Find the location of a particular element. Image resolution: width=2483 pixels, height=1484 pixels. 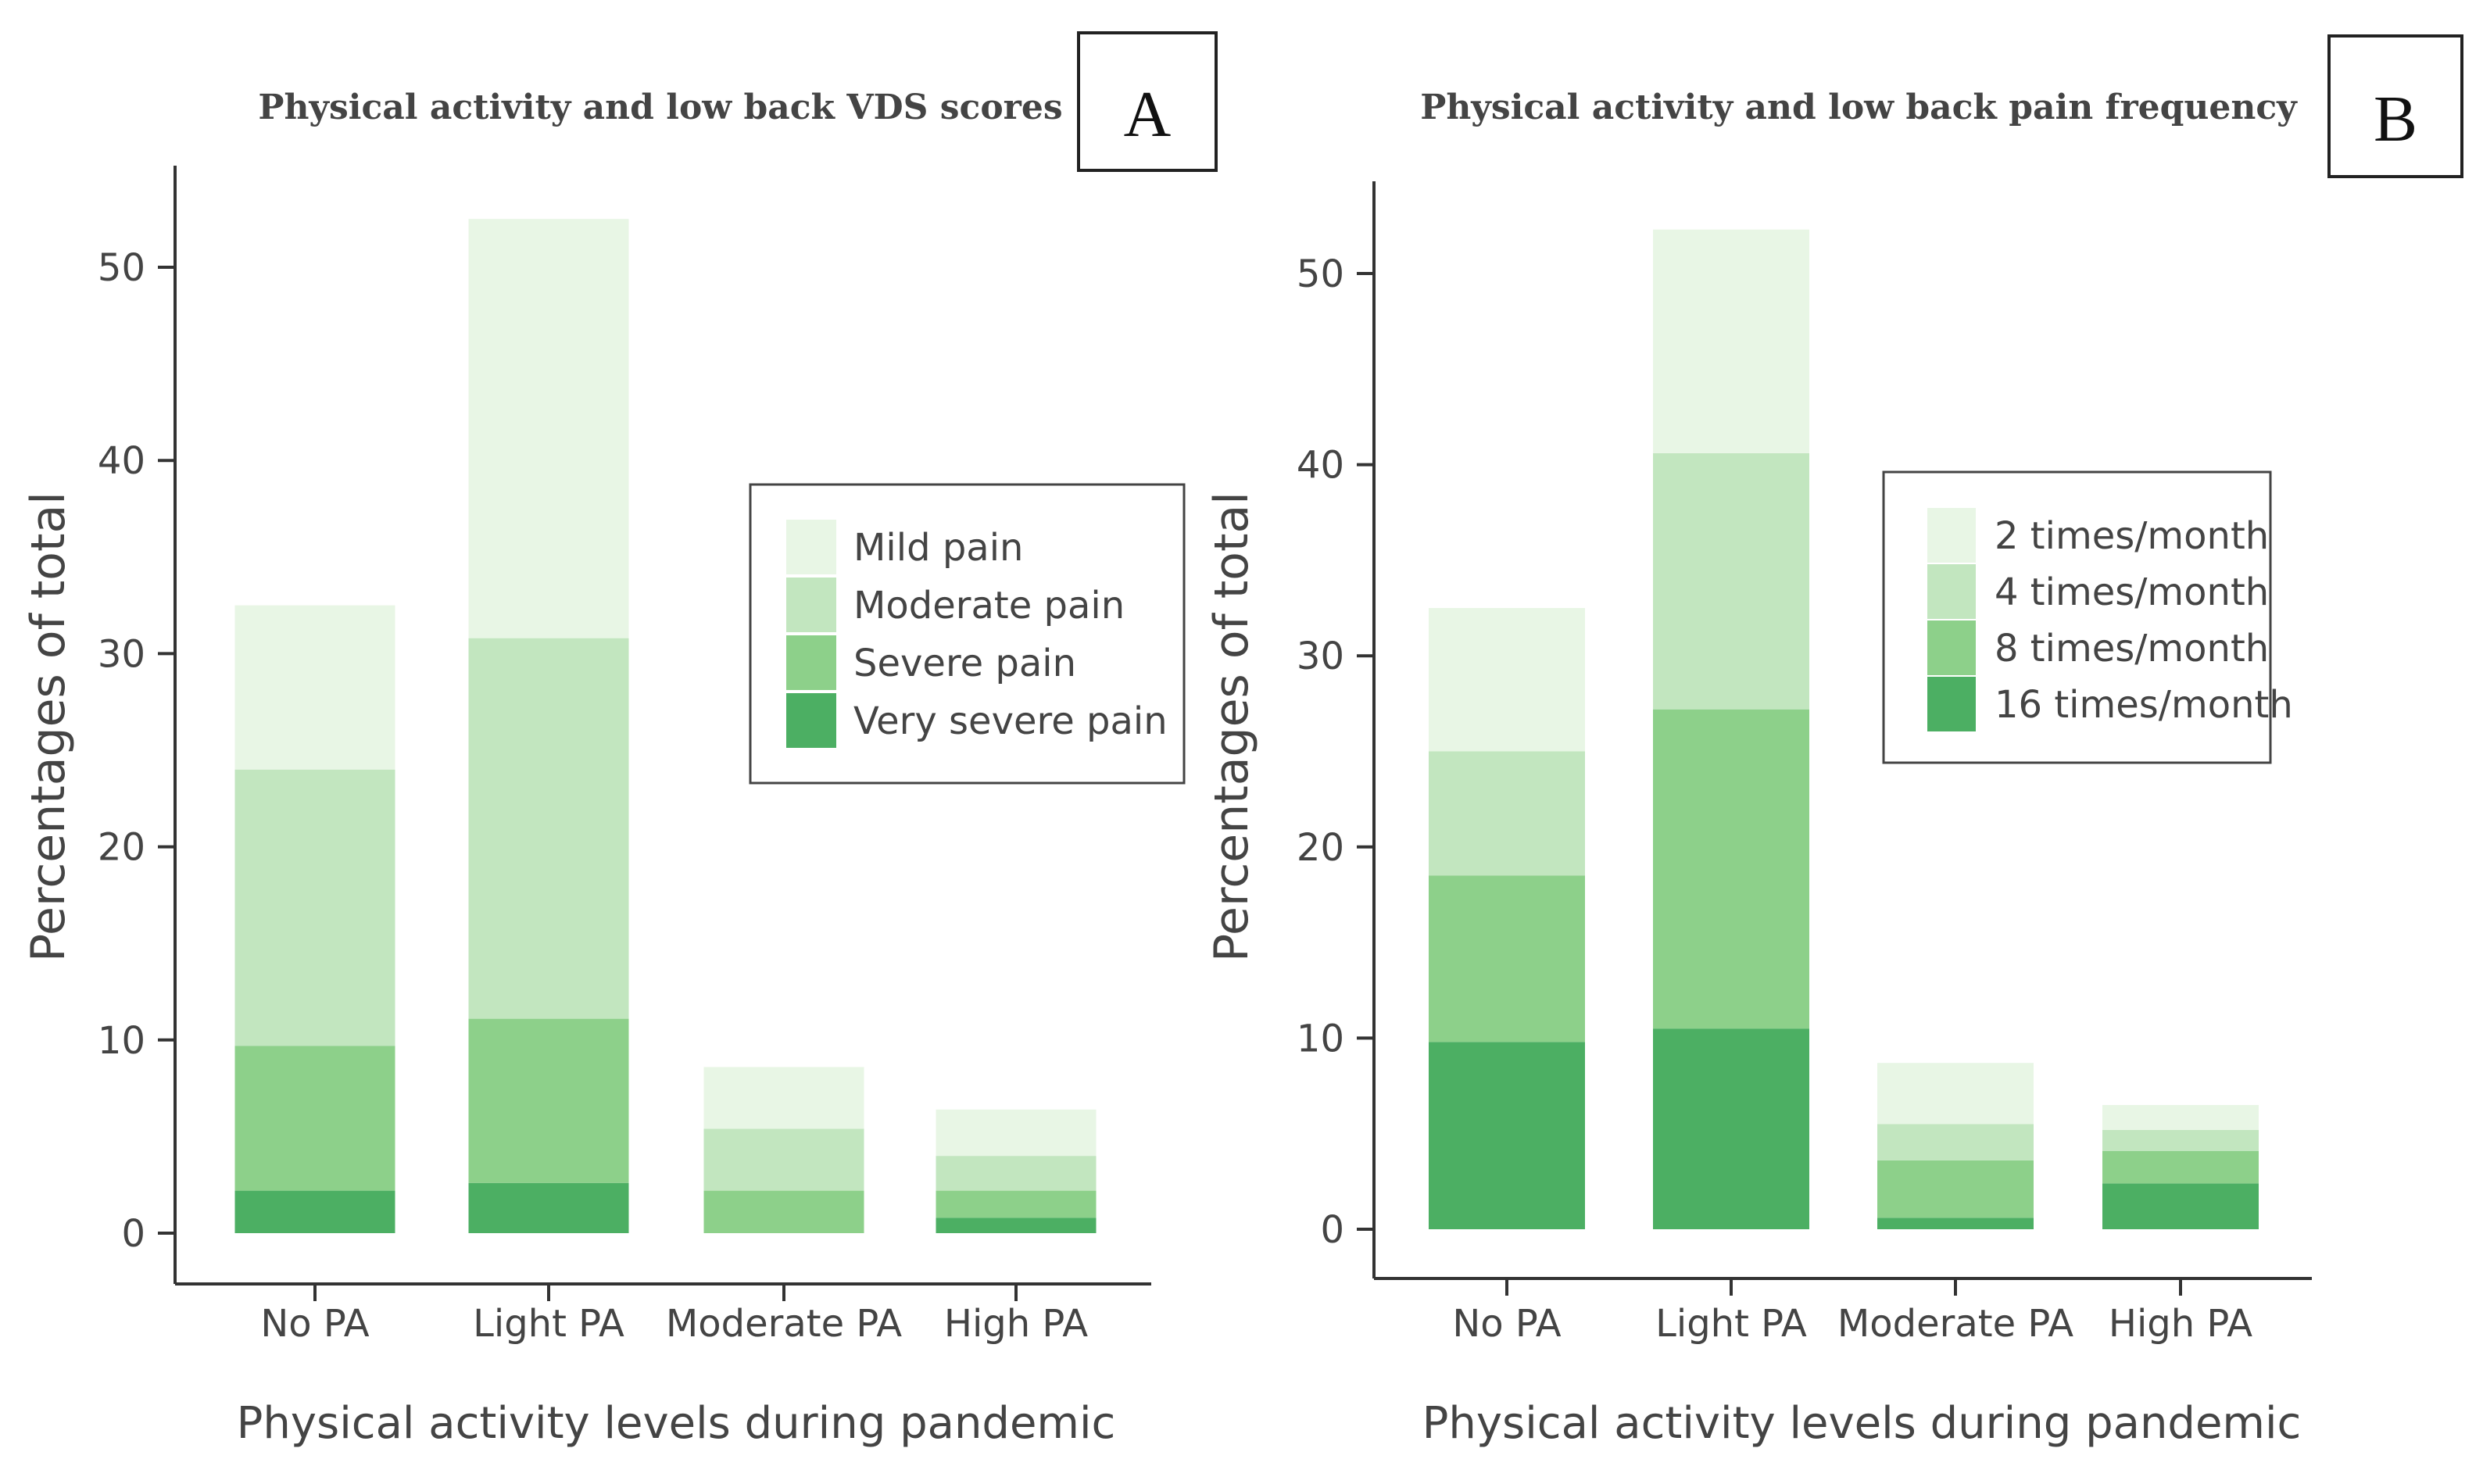

bar-segment-no-pa-16-times-month is located at coordinates (1507, 1135).